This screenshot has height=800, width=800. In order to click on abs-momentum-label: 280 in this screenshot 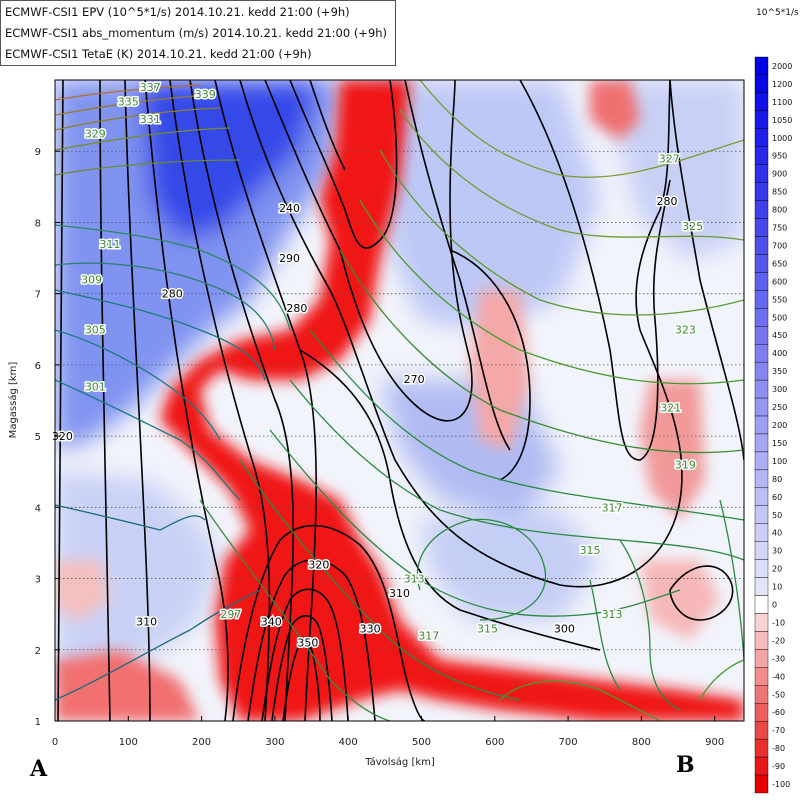, I will do `click(667, 201)`.